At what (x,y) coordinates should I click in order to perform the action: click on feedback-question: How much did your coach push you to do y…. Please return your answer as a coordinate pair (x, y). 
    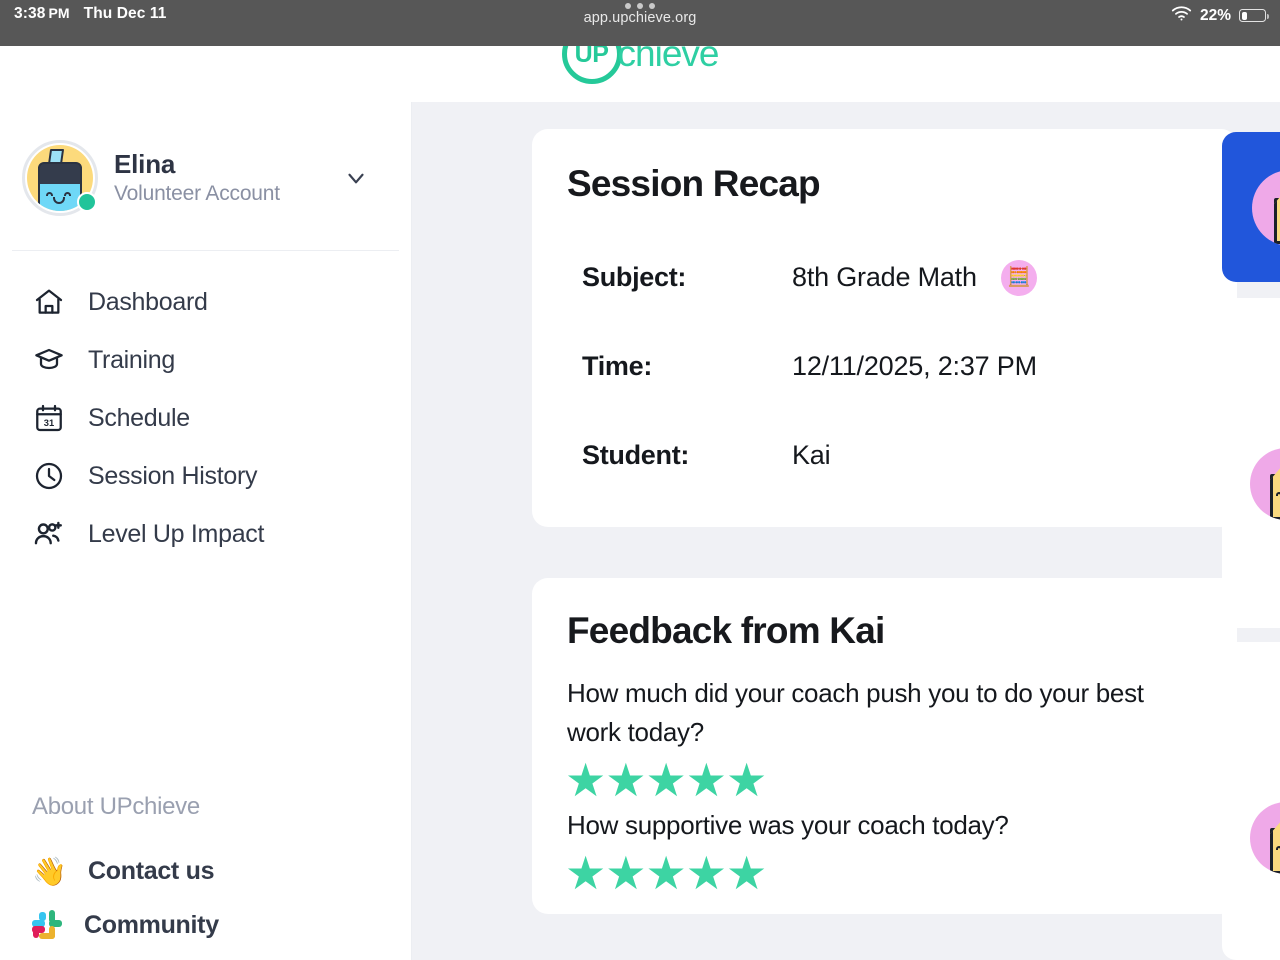
    Looking at the image, I should click on (855, 712).